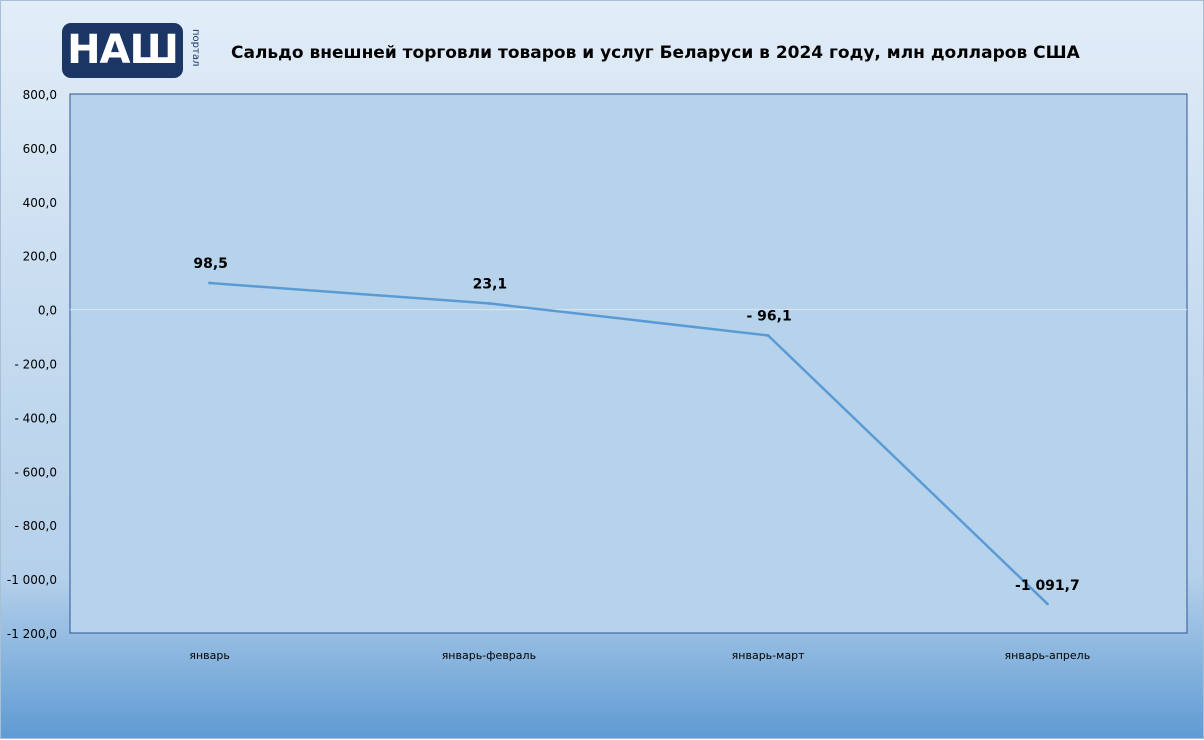 Image resolution: width=1204 pixels, height=740 pixels. I want to click on data-label: 23,1, so click(490, 284).